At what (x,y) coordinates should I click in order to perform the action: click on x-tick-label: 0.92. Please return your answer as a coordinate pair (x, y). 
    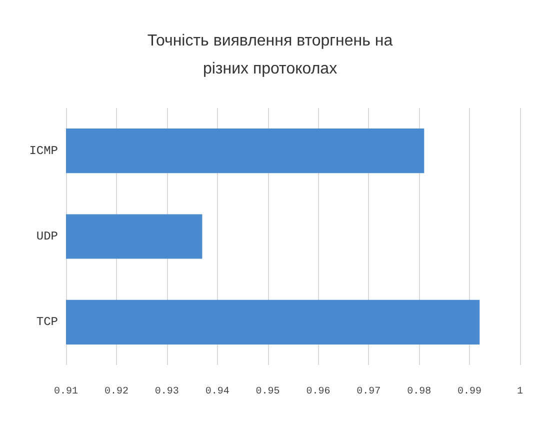
    Looking at the image, I should click on (116, 392).